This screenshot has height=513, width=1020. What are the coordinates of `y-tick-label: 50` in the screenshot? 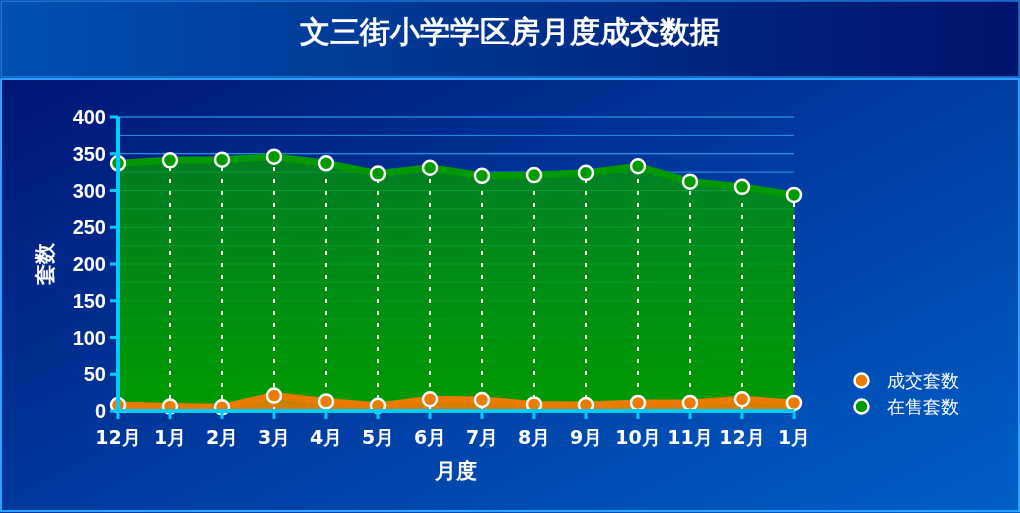 It's located at (94, 374).